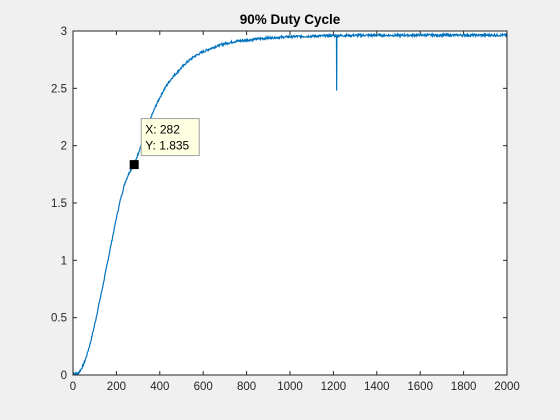 This screenshot has height=420, width=560. Describe the element at coordinates (170, 137) in the screenshot. I see `datatip-box` at that location.